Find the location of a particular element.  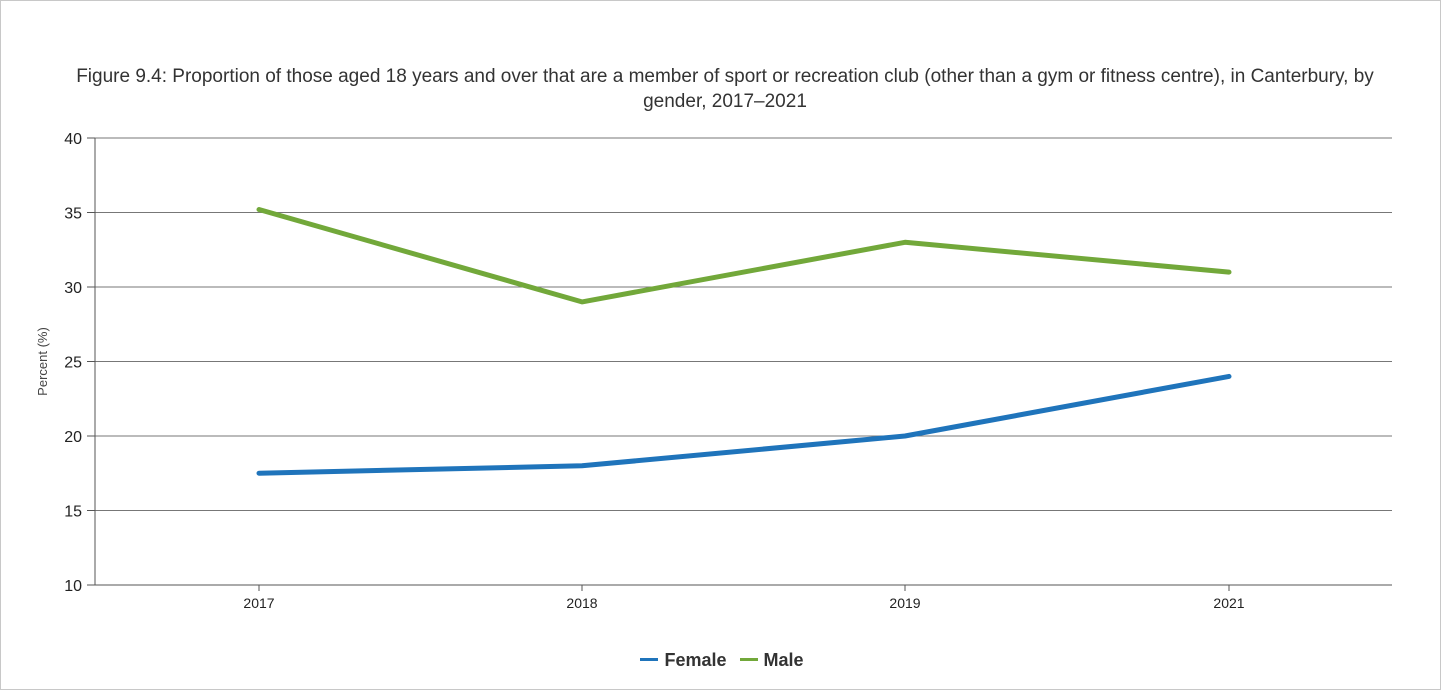

legend: Female Male is located at coordinates (722, 657).